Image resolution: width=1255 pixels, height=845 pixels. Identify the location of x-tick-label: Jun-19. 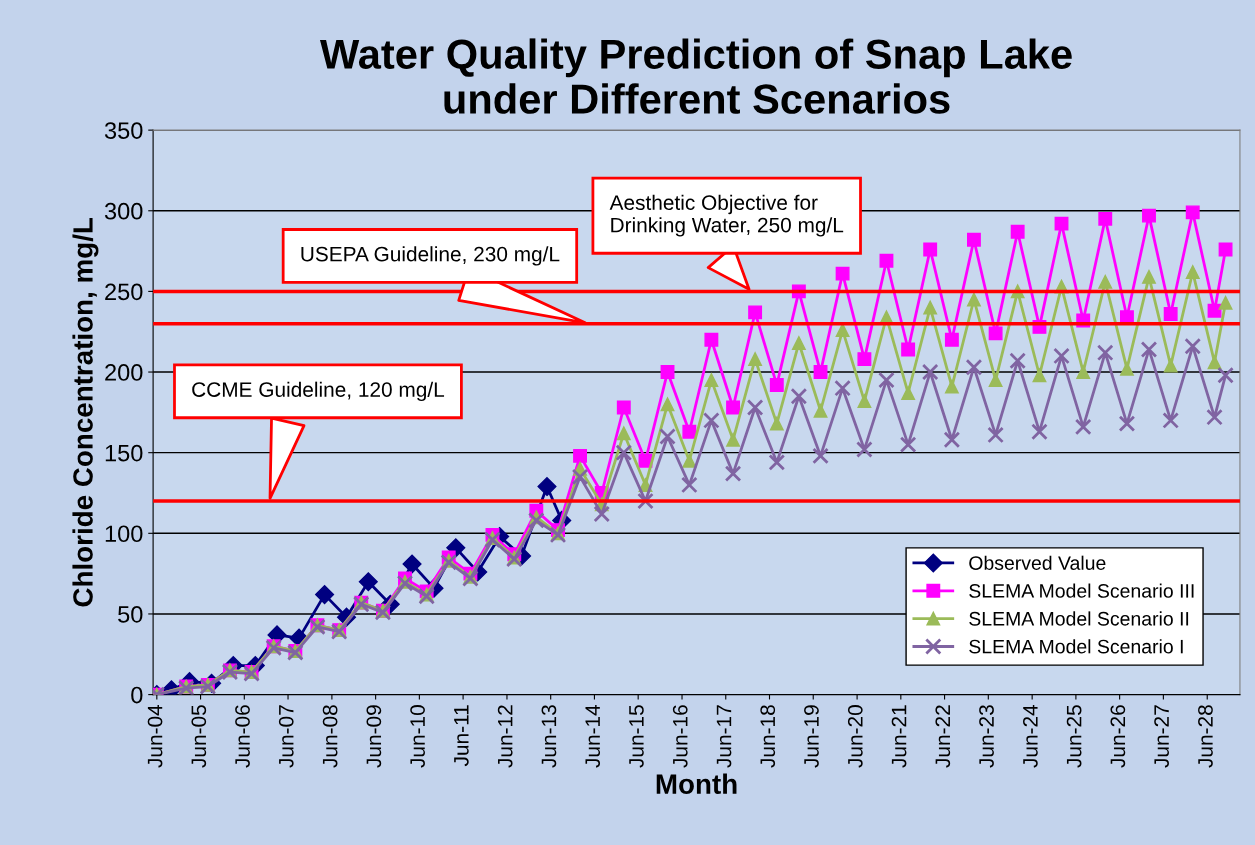
(811, 736).